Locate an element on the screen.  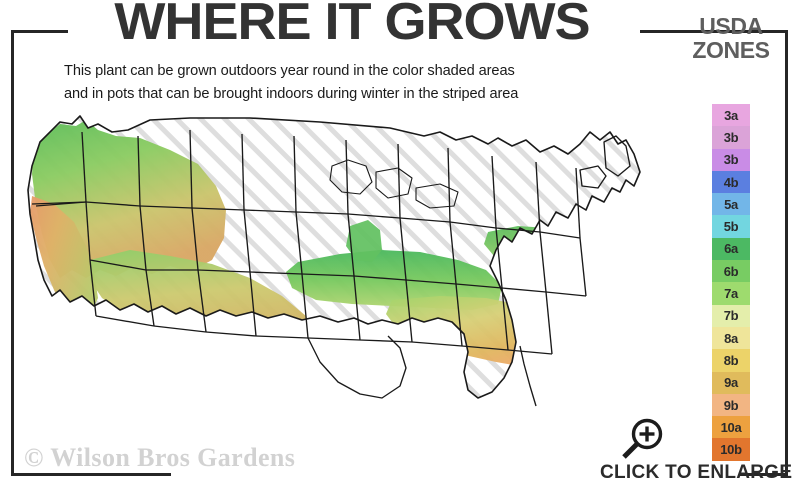
legend-swatch-10a-14: 10a is located at coordinates (731, 427).